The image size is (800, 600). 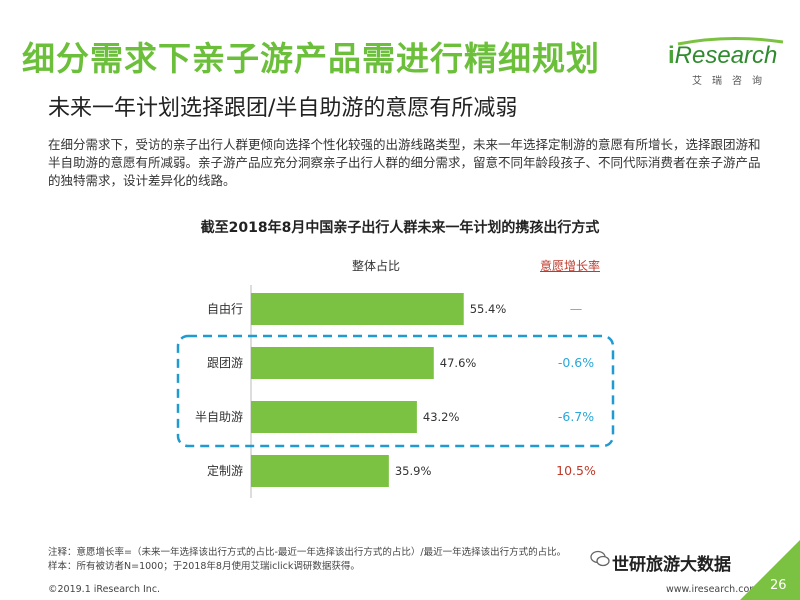 I want to click on value-label: 35.9%, so click(x=413, y=471).